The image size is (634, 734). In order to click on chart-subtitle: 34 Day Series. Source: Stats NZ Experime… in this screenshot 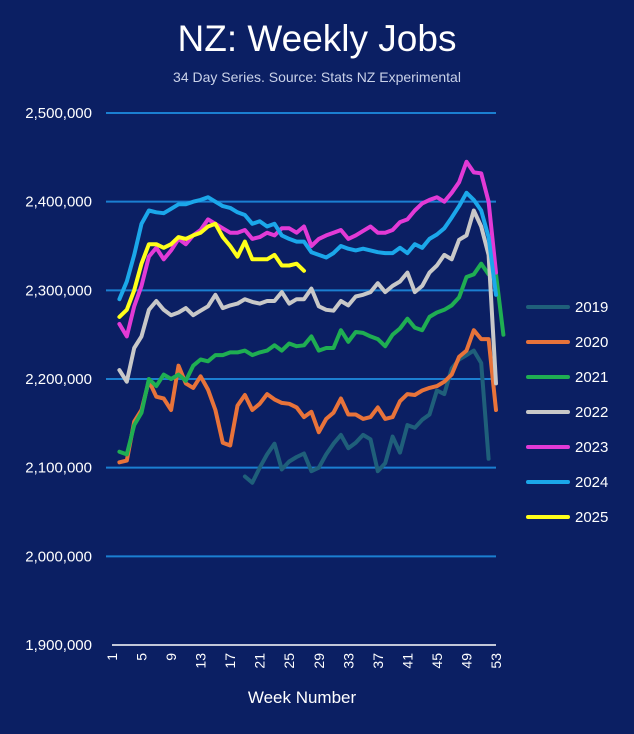, I will do `click(317, 77)`.